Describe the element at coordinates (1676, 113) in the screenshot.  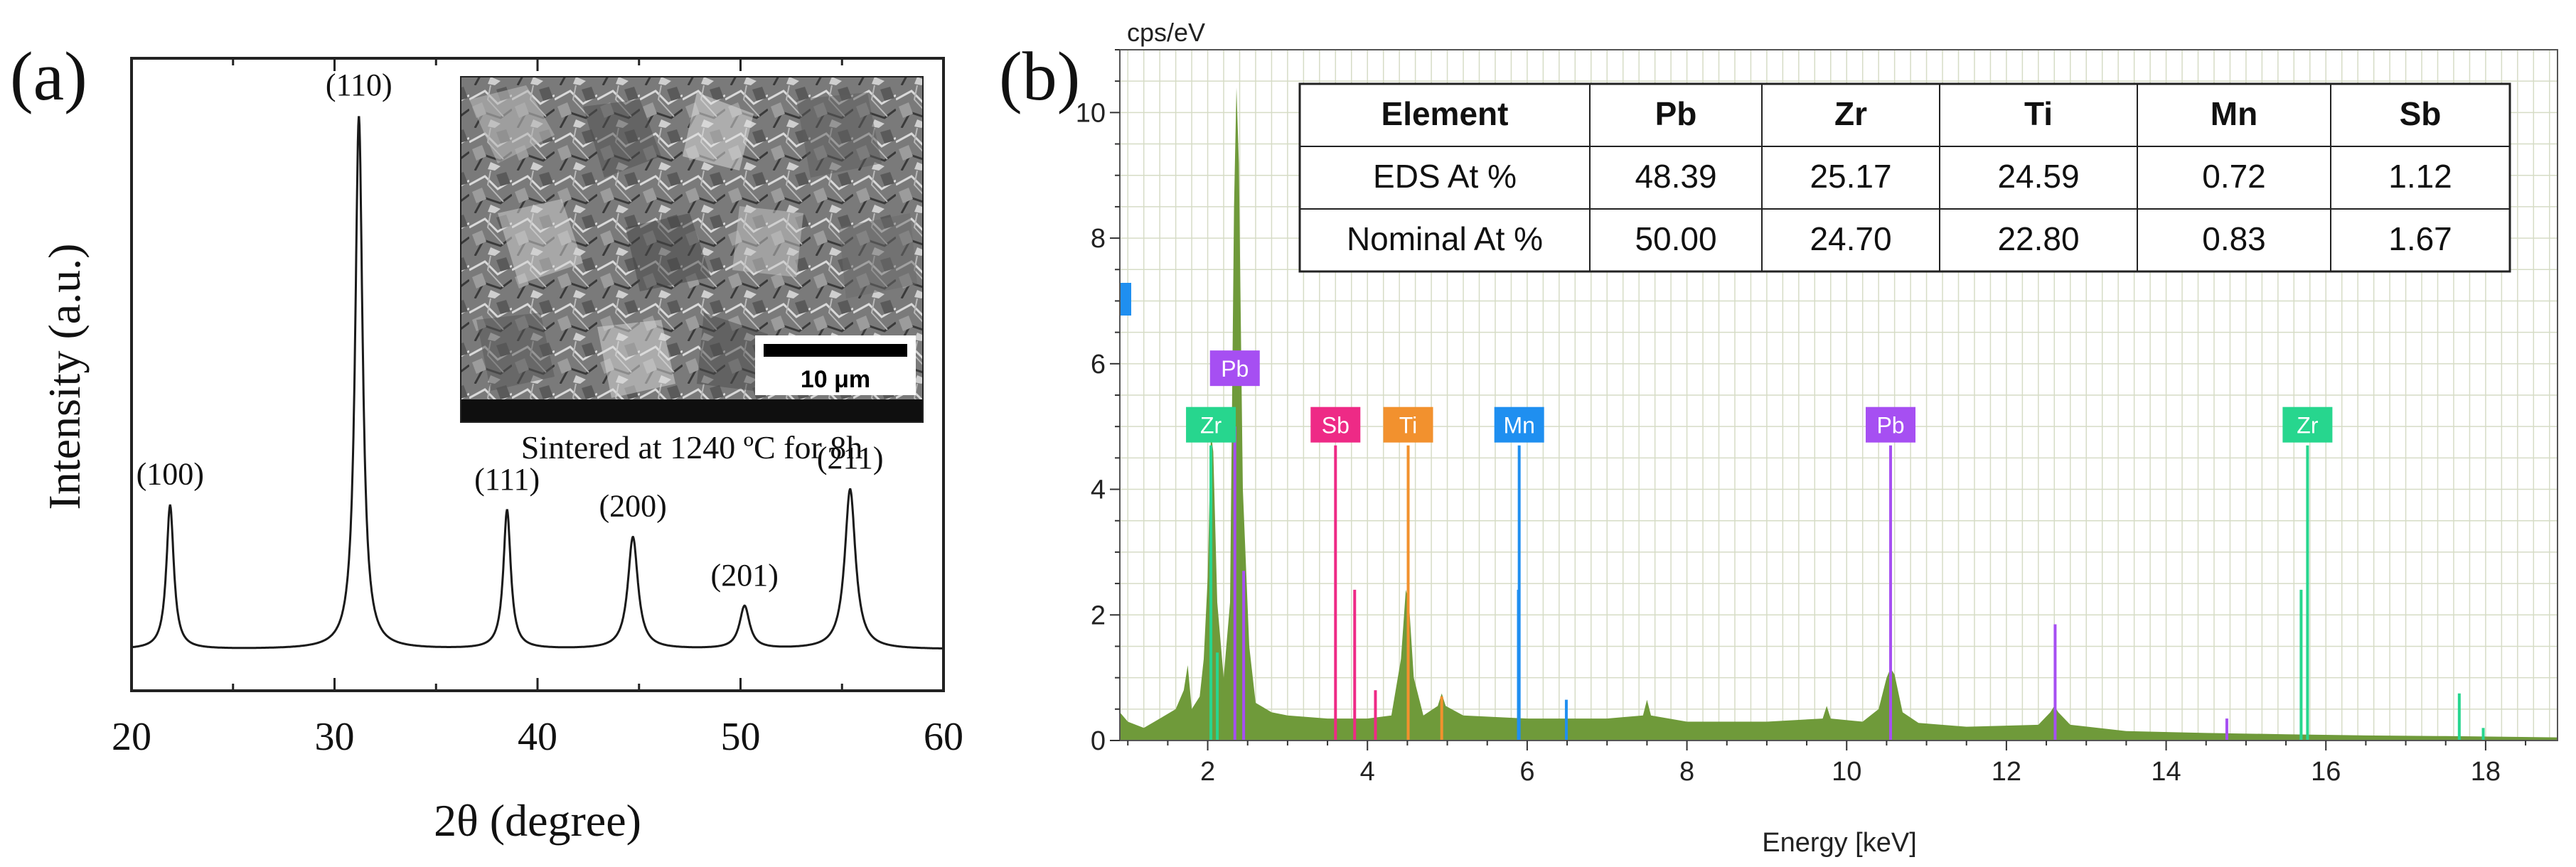
I see `table-header-cell: Pb` at that location.